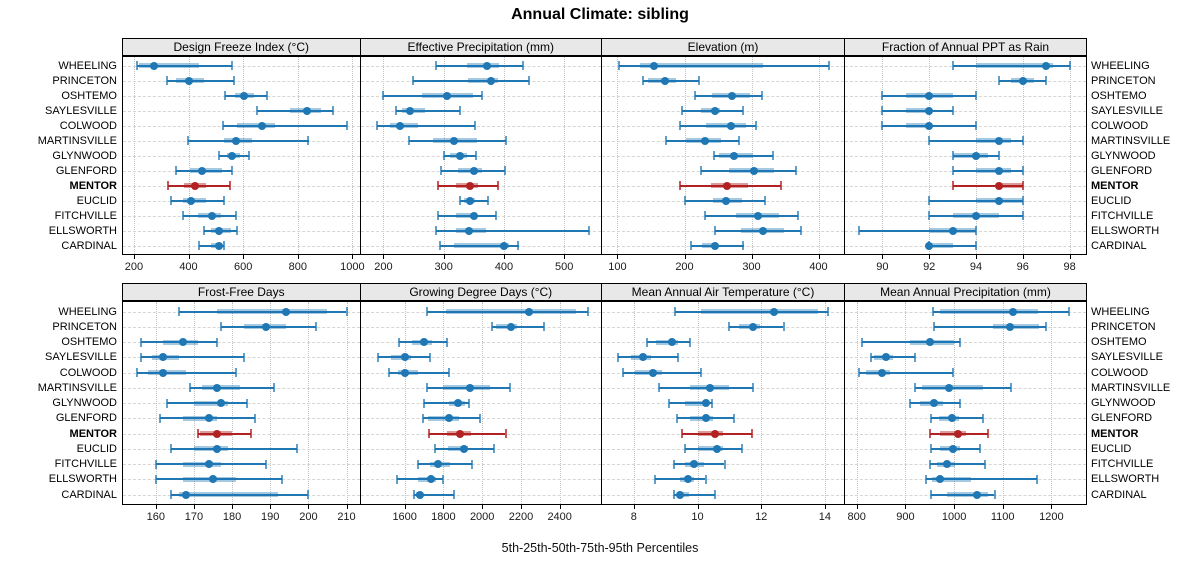 This screenshot has height=575, width=1200. I want to click on row-label-right-euclid: EUCLID, so click(1111, 200).